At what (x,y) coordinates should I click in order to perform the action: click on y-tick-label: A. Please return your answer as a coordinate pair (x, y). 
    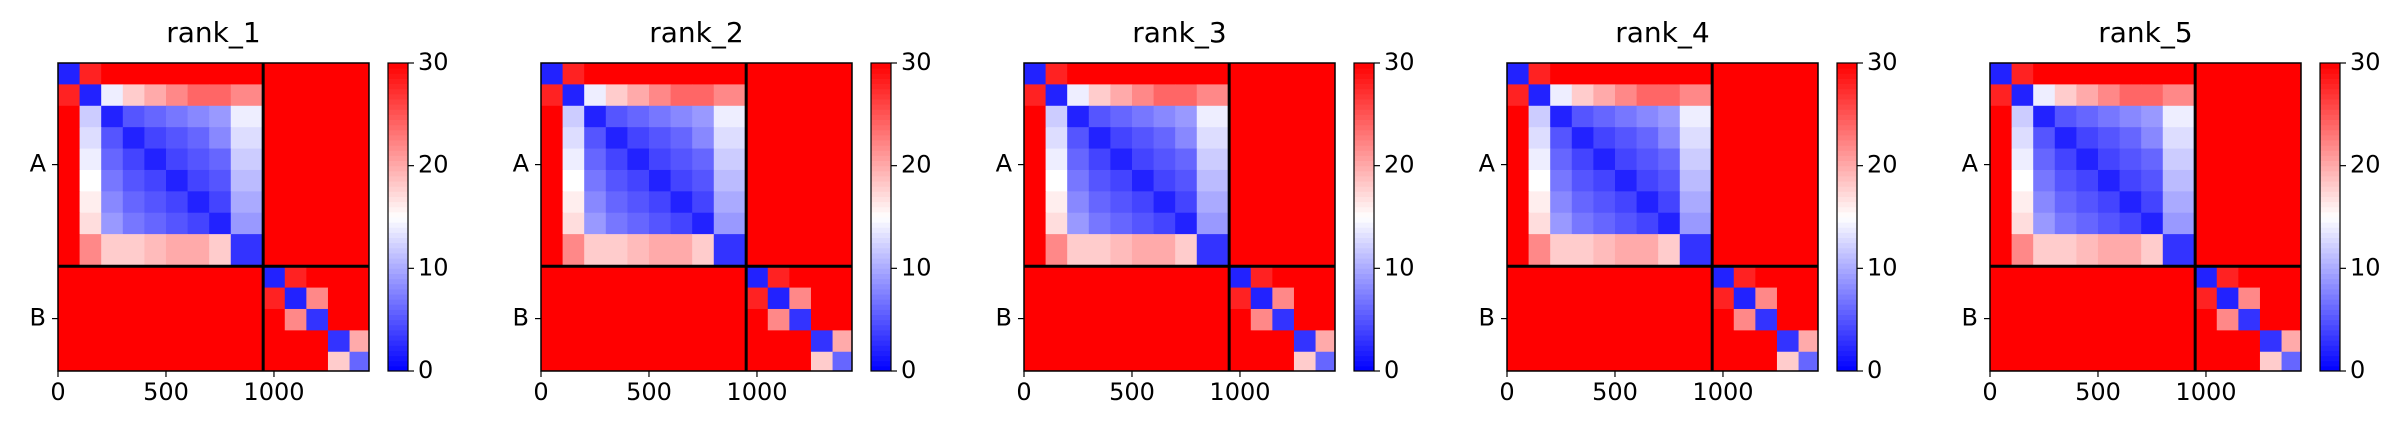
    Looking at the image, I should click on (1487, 164).